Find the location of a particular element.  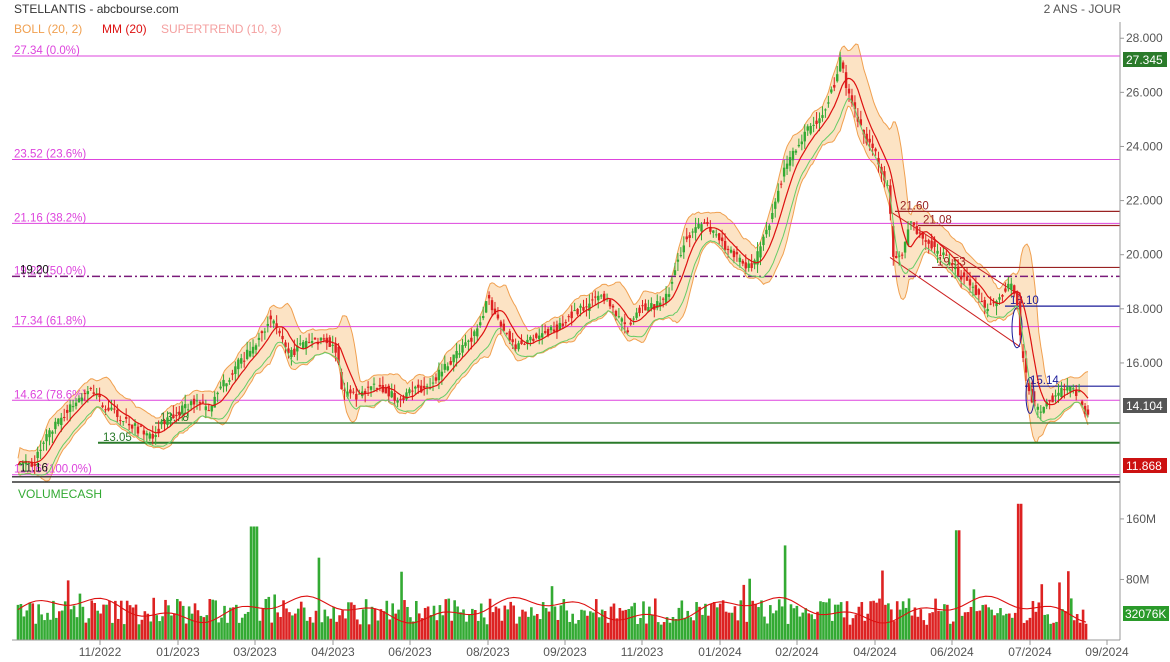

y-tick-label: 26.000 is located at coordinates (1144, 92).